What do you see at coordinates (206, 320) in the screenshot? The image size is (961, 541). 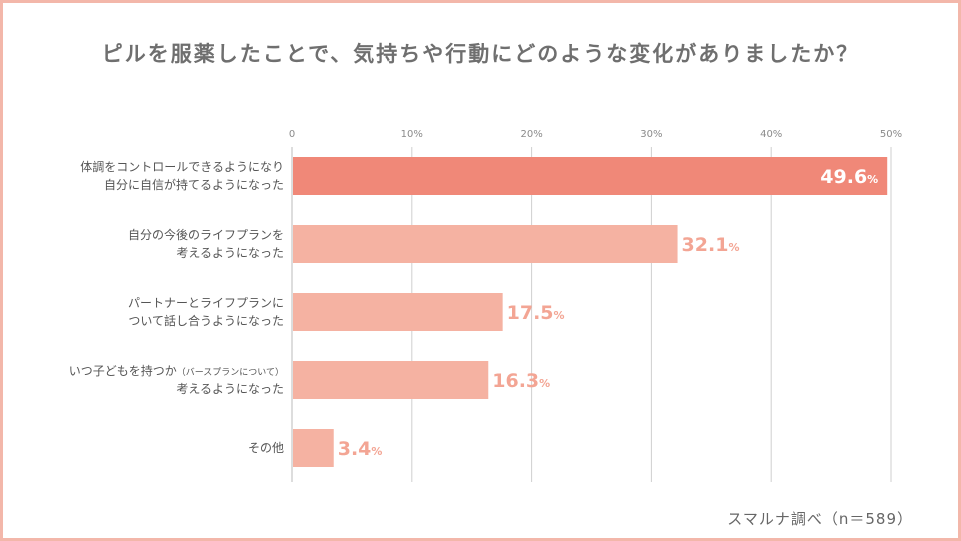 I see `category-label: ついて話し合うようになった` at bounding box center [206, 320].